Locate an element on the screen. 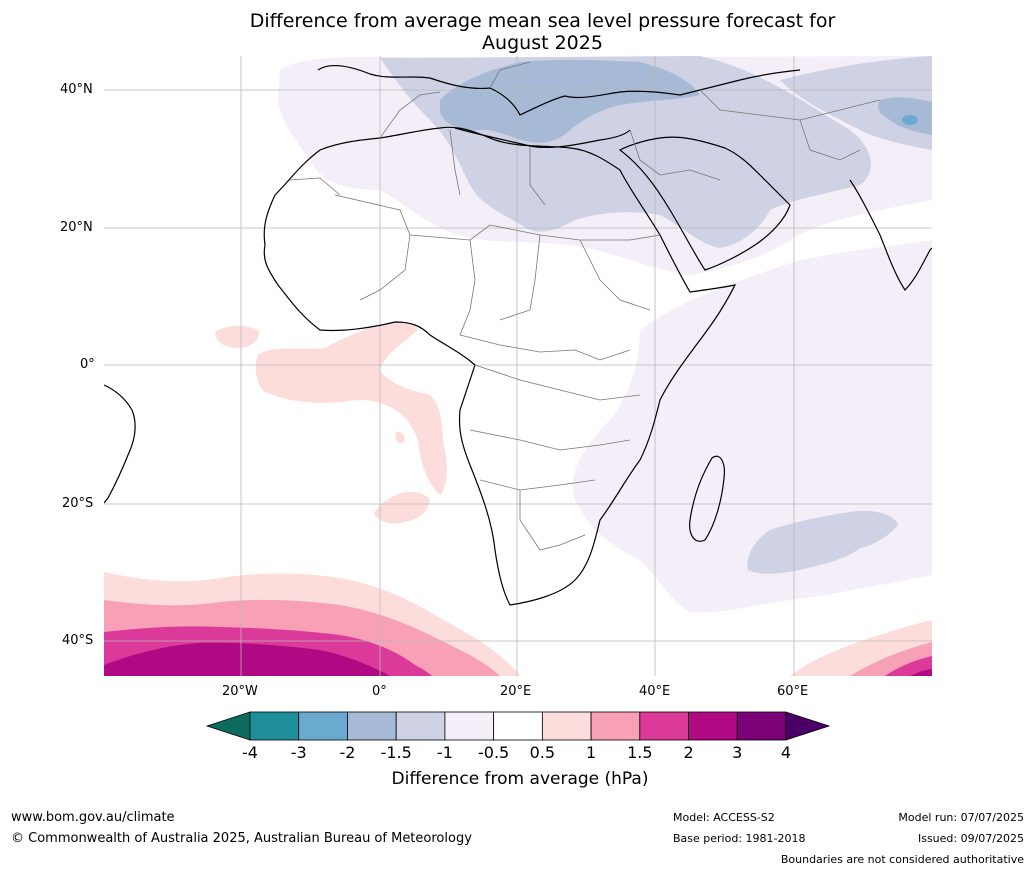  colorbar-tick-label: 3 is located at coordinates (737, 752).